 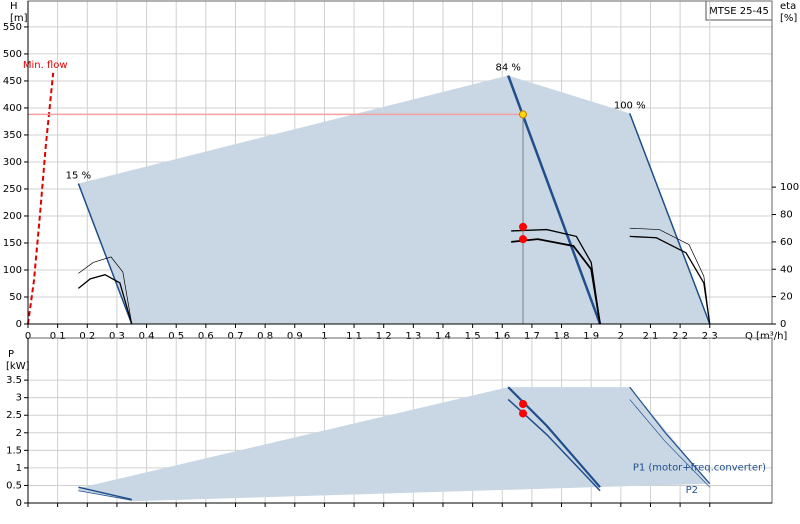 What do you see at coordinates (788, 18) in the screenshot?
I see `y2-unit: [%]` at bounding box center [788, 18].